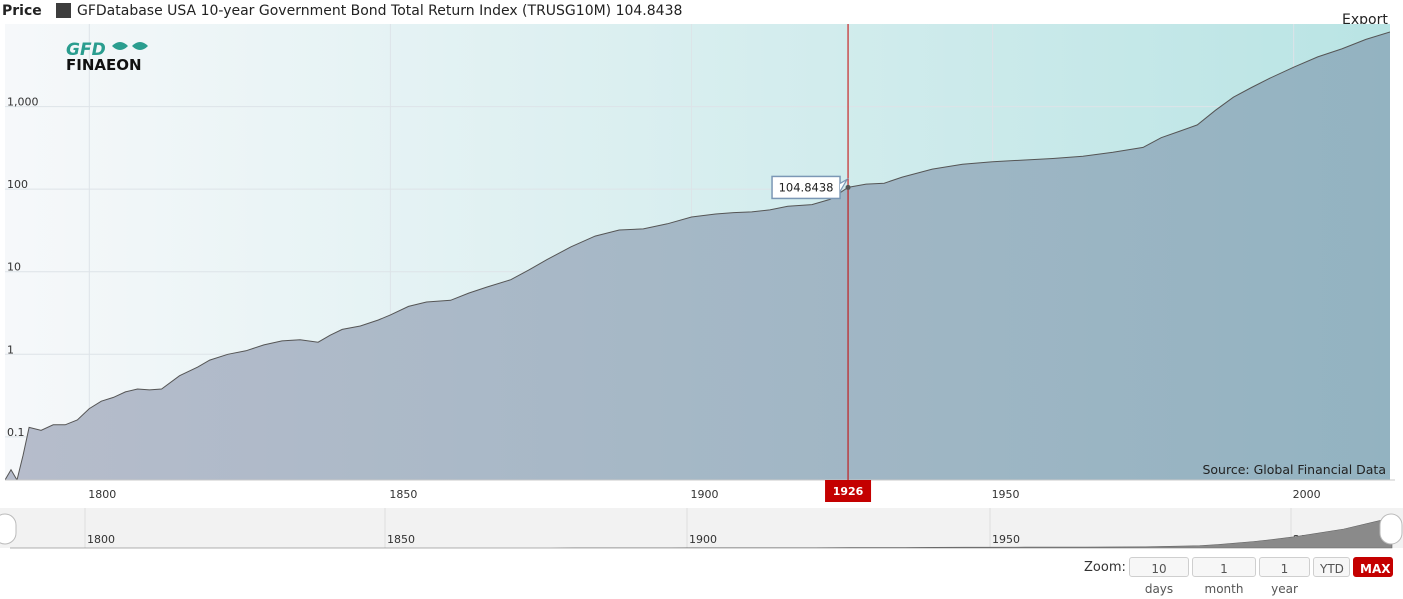 The height and width of the screenshot is (599, 1403). What do you see at coordinates (104, 65) in the screenshot?
I see `logo-finaeon-text: FINAEON` at bounding box center [104, 65].